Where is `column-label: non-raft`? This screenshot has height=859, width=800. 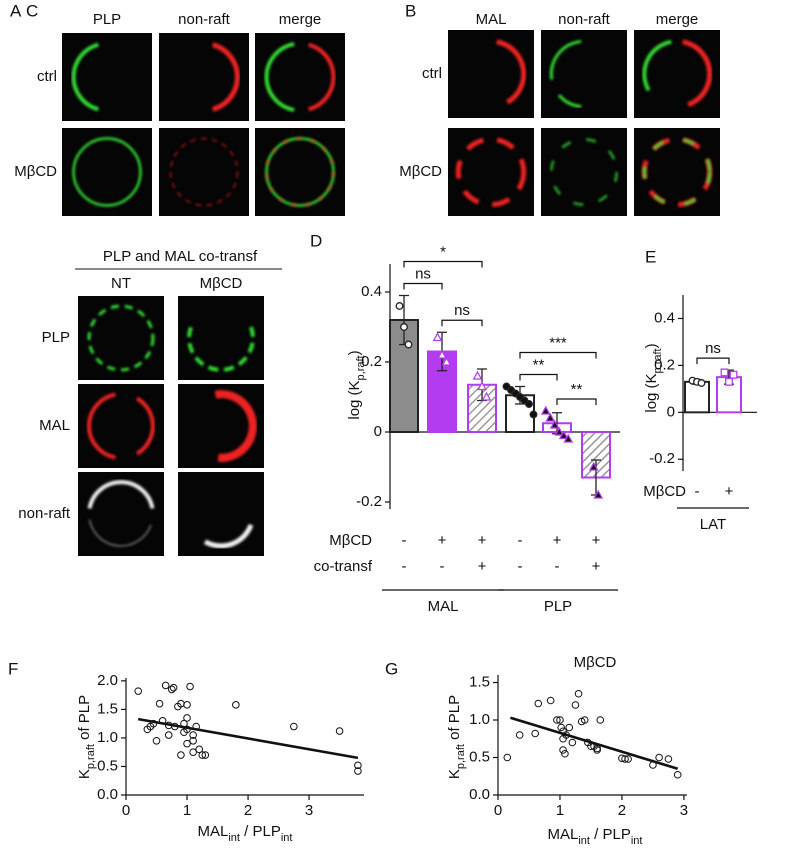
column-label: non-raft is located at coordinates (584, 19).